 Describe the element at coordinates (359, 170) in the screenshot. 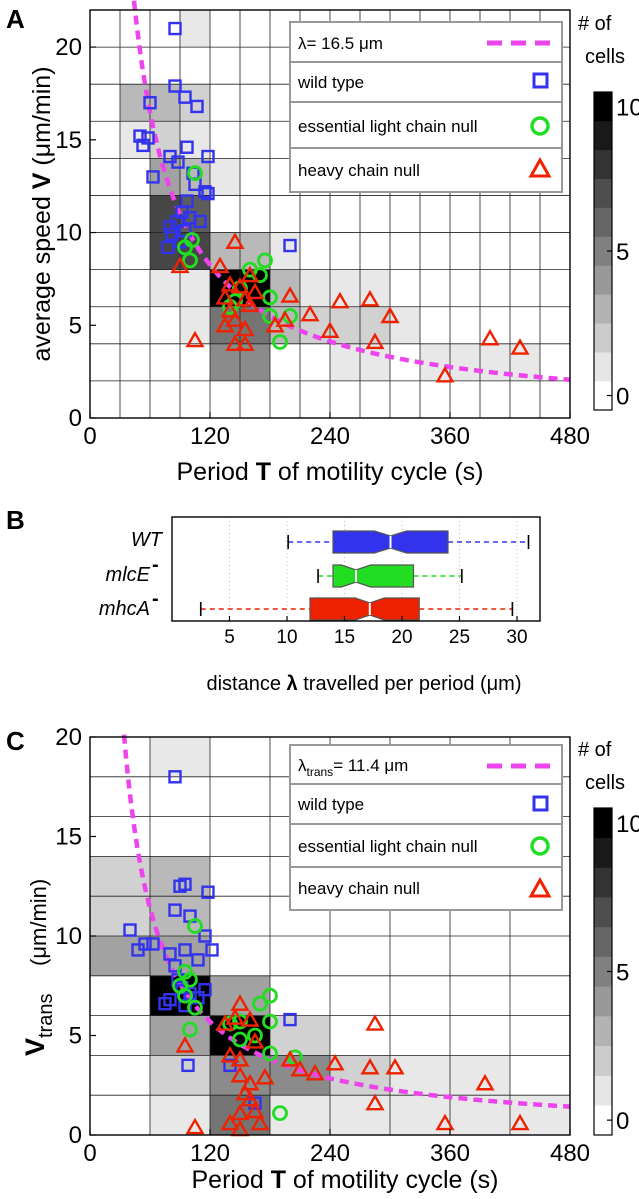

I see `legend-a-hc-label: heavy chain null` at that location.